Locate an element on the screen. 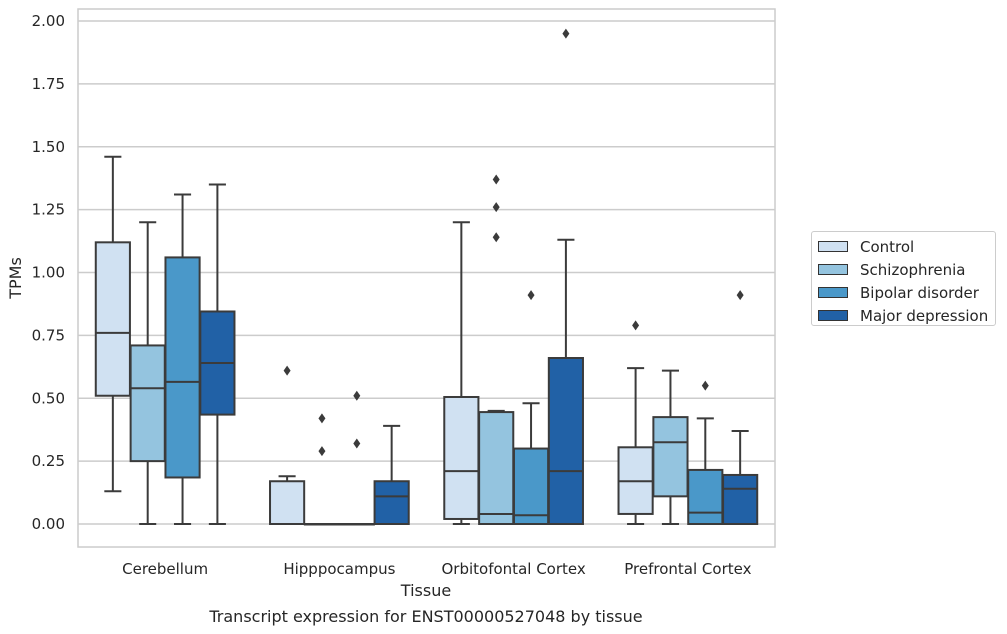  y-tick-label: 0.75 is located at coordinates (48, 335).